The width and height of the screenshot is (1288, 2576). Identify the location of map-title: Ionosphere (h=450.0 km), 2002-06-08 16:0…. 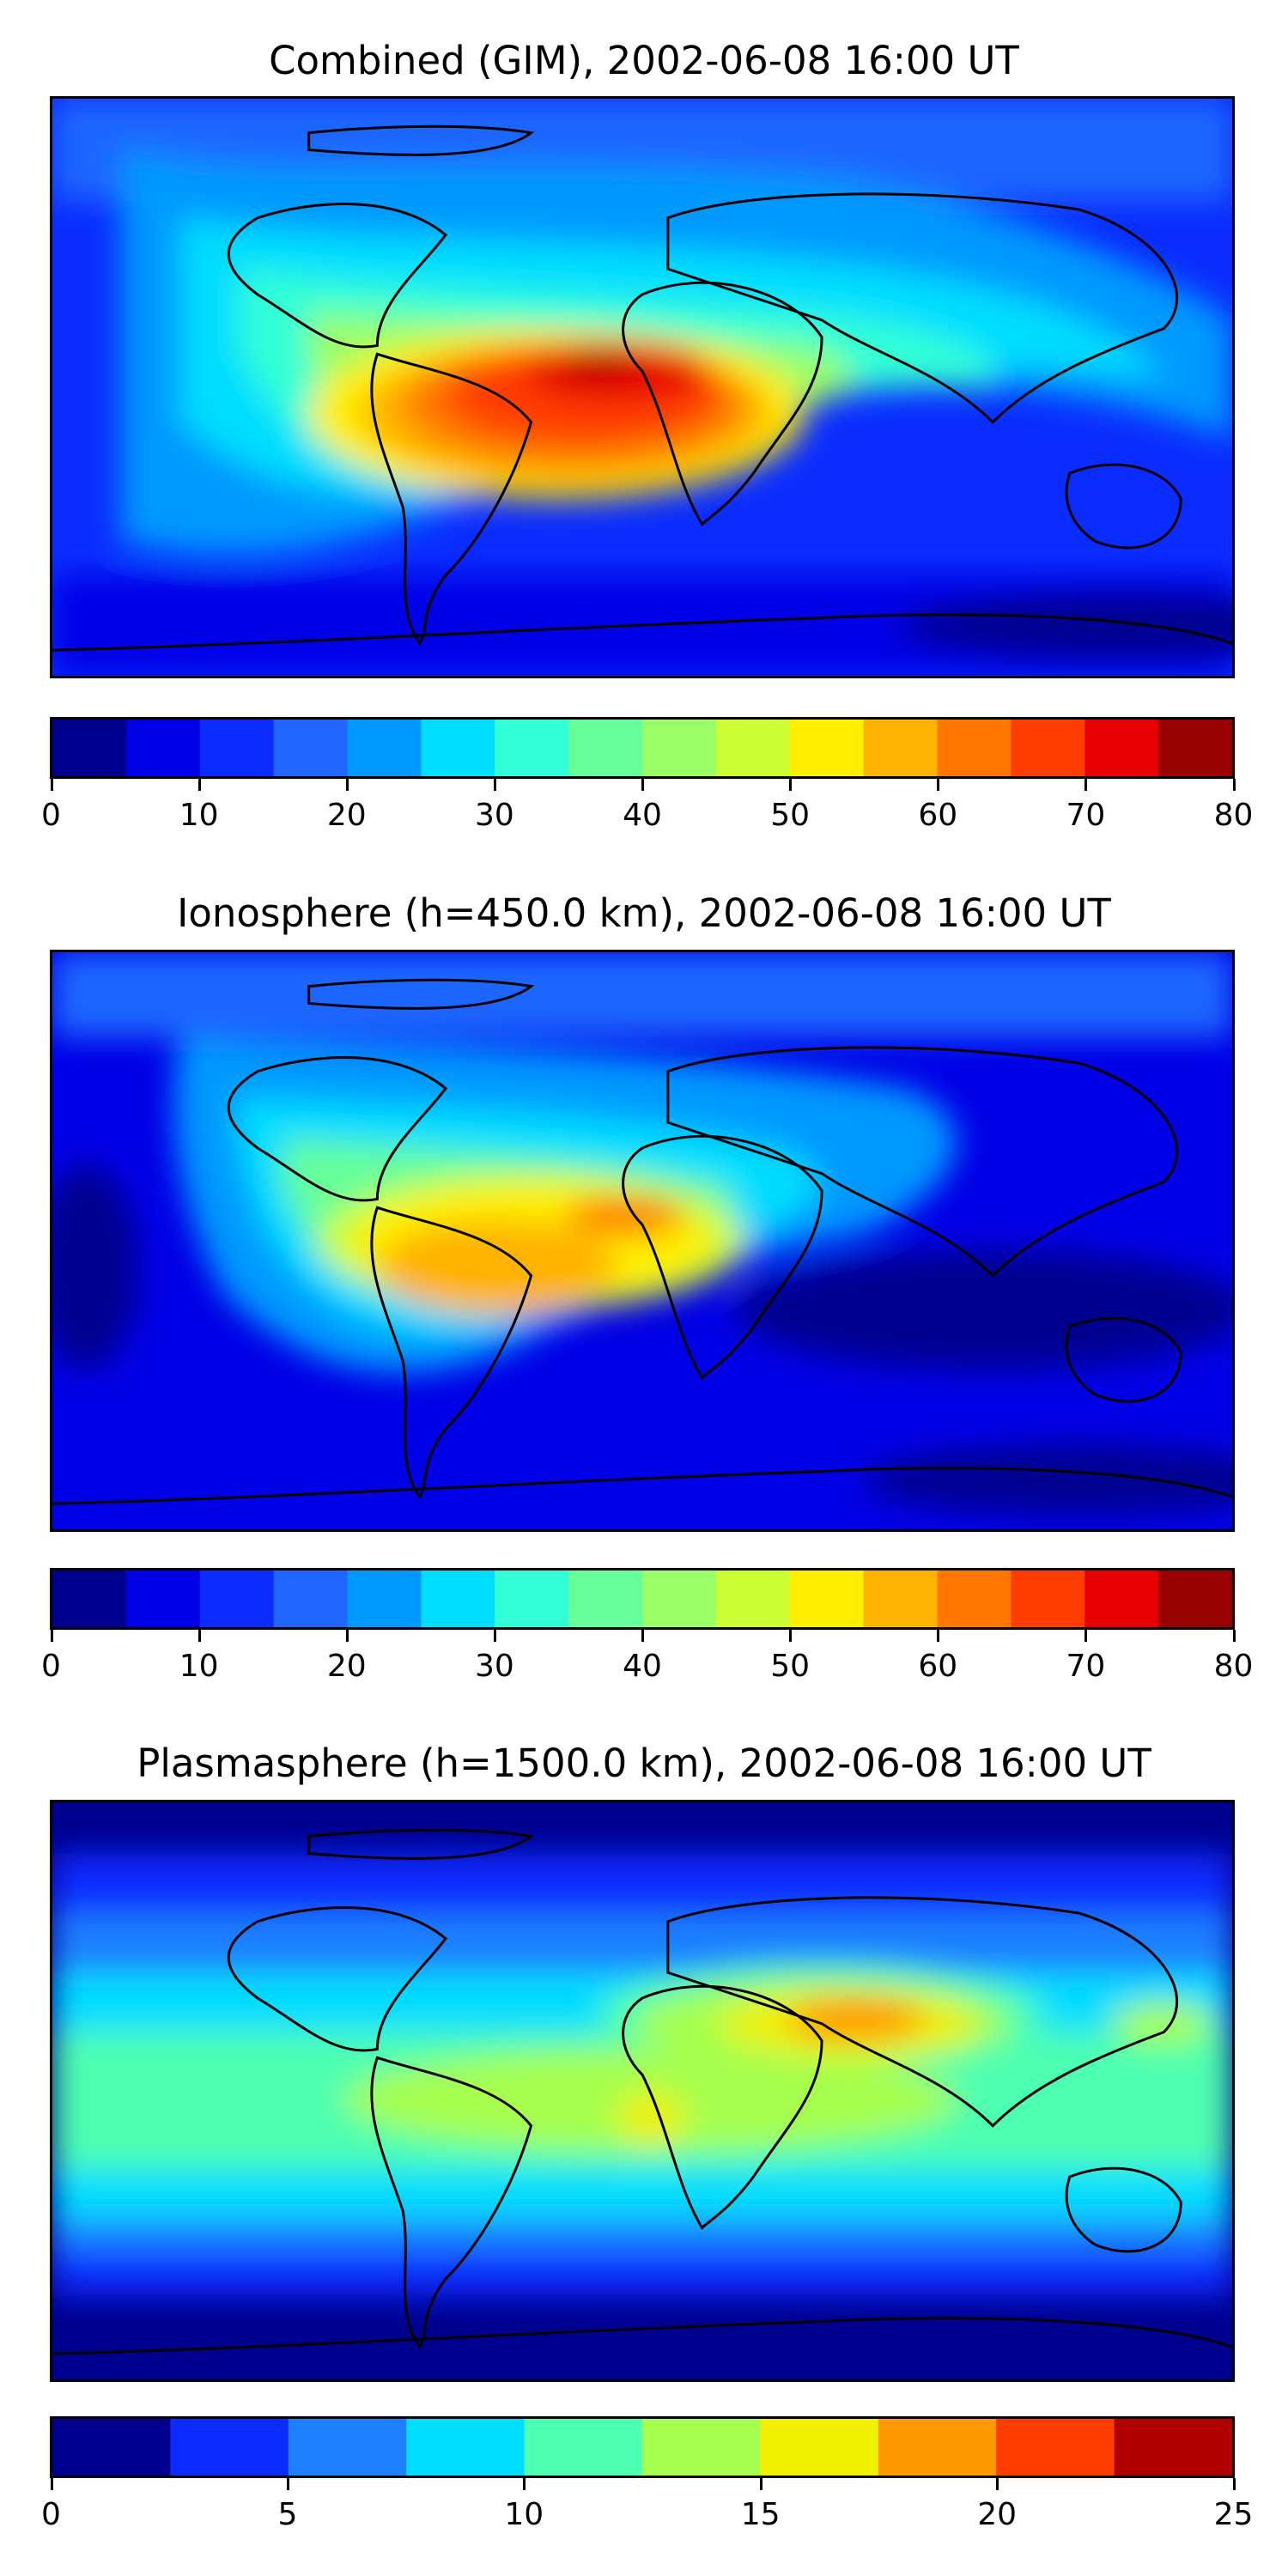
(644, 913).